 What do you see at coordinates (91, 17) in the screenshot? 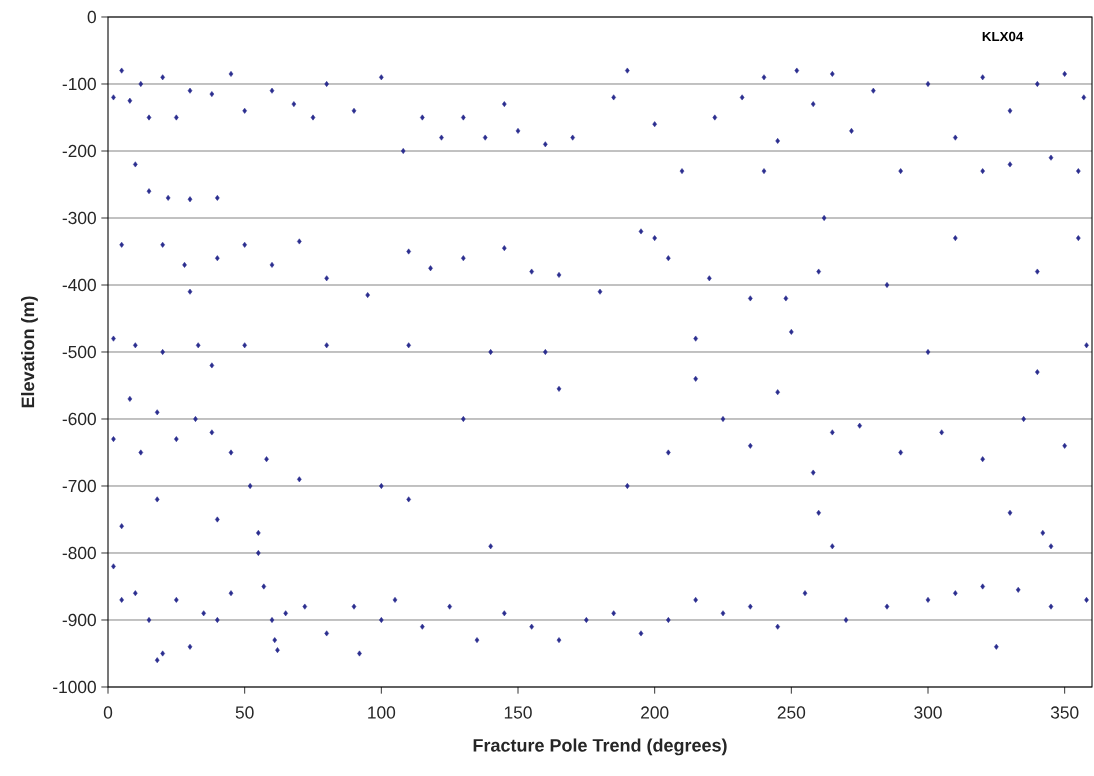
I see `y-tick-label: 0` at bounding box center [91, 17].